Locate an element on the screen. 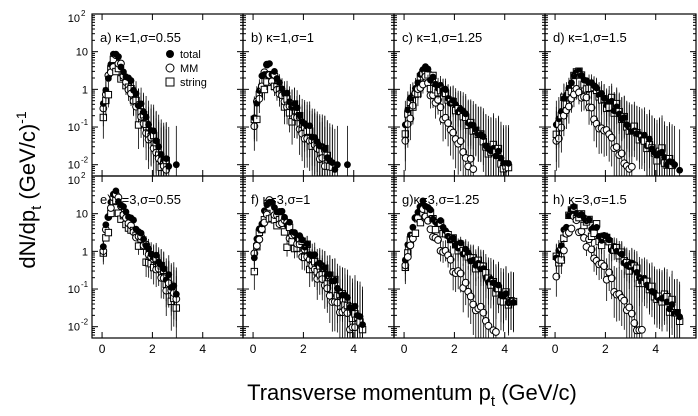 This screenshot has width=698, height=416. panel-label: b) κ=1,σ=1 is located at coordinates (282, 37).